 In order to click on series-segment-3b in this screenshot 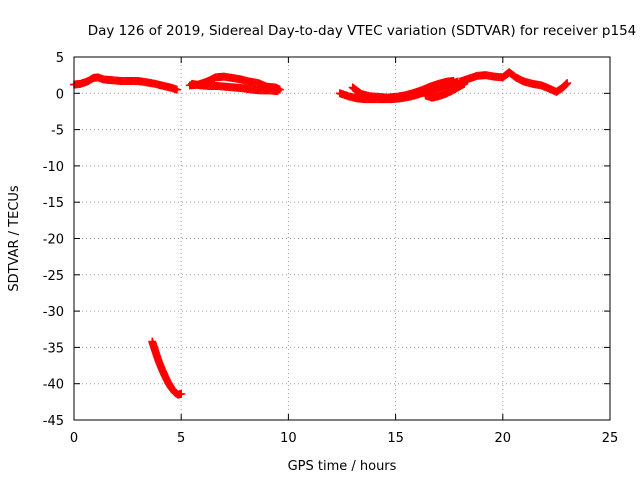, I will do `click(234, 87)`.